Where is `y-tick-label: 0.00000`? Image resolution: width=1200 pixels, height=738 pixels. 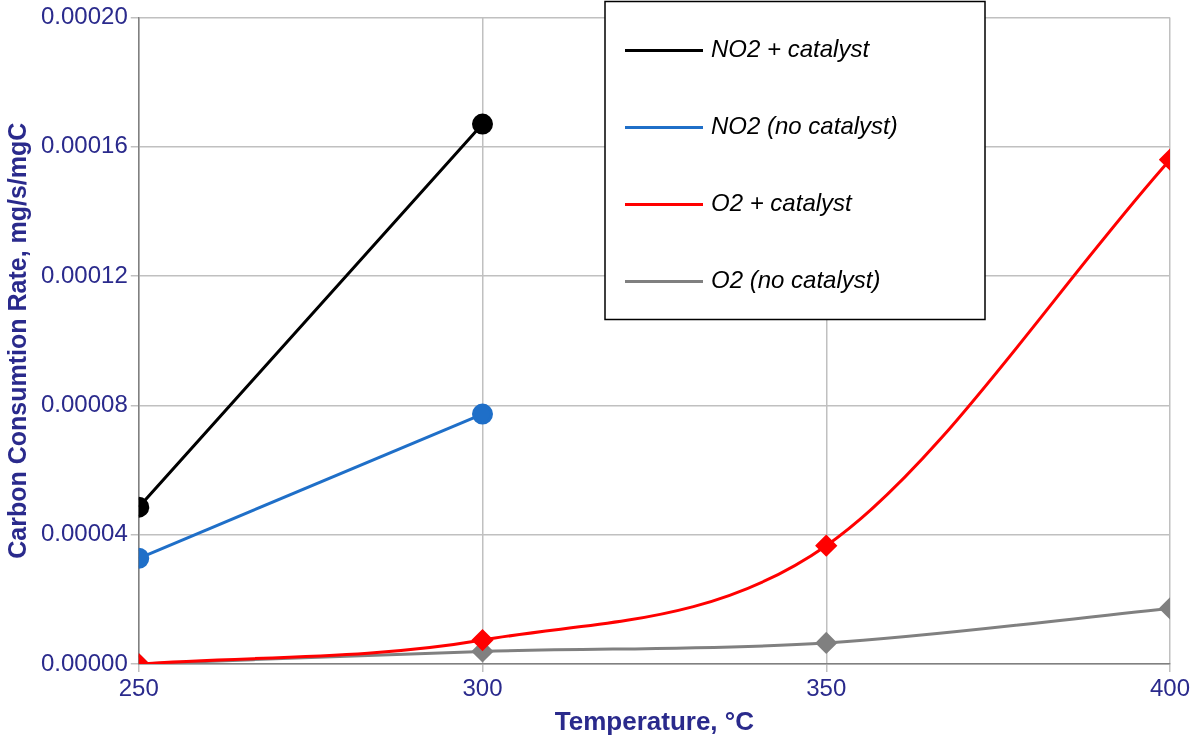 y-tick-label: 0.00000 is located at coordinates (84, 662).